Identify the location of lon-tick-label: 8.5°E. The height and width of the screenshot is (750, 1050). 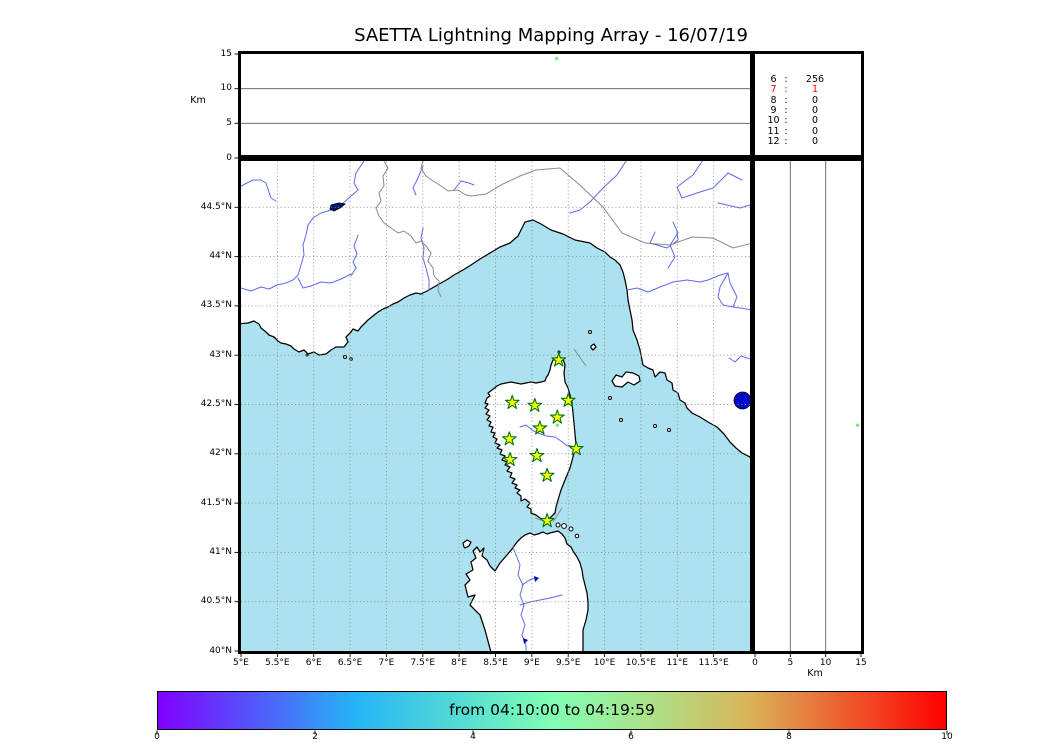
(495, 663).